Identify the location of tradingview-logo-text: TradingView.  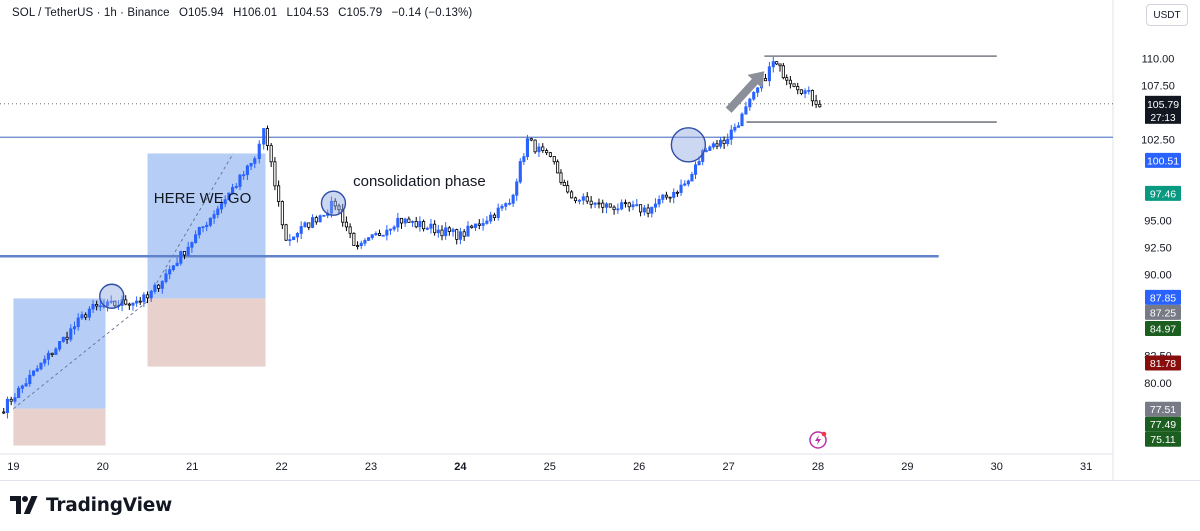
(109, 505).